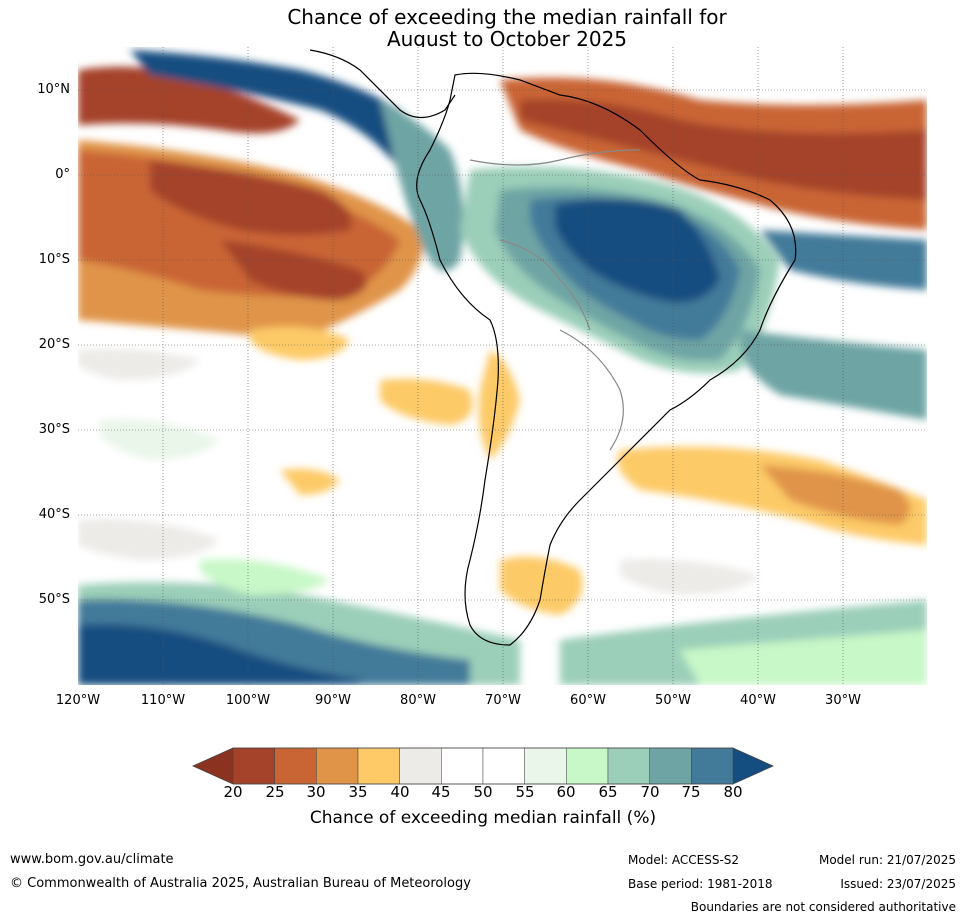  What do you see at coordinates (843, 700) in the screenshot?
I see `lon-label-30w: 30°W` at bounding box center [843, 700].